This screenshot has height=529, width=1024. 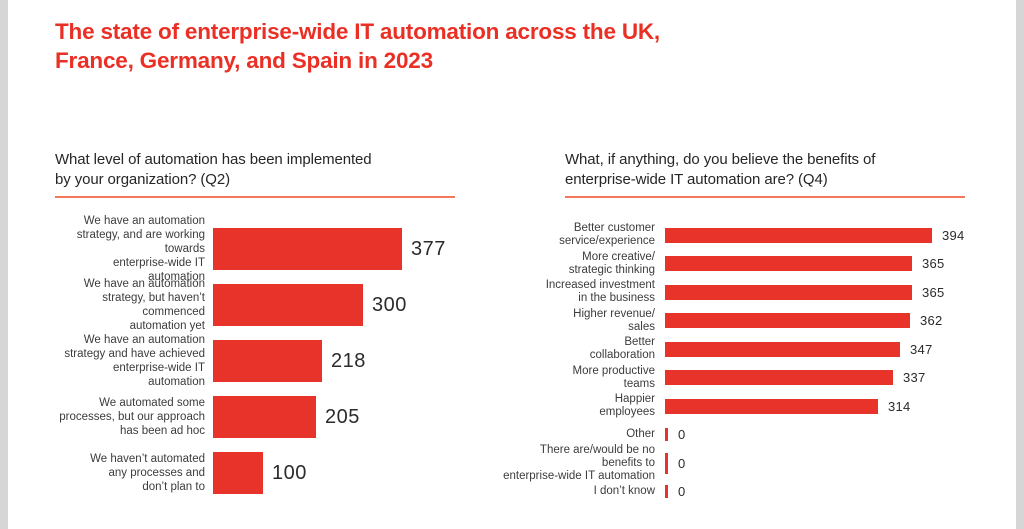 I want to click on bar-row: Higher revenue/ sales 362, so click(x=750, y=321).